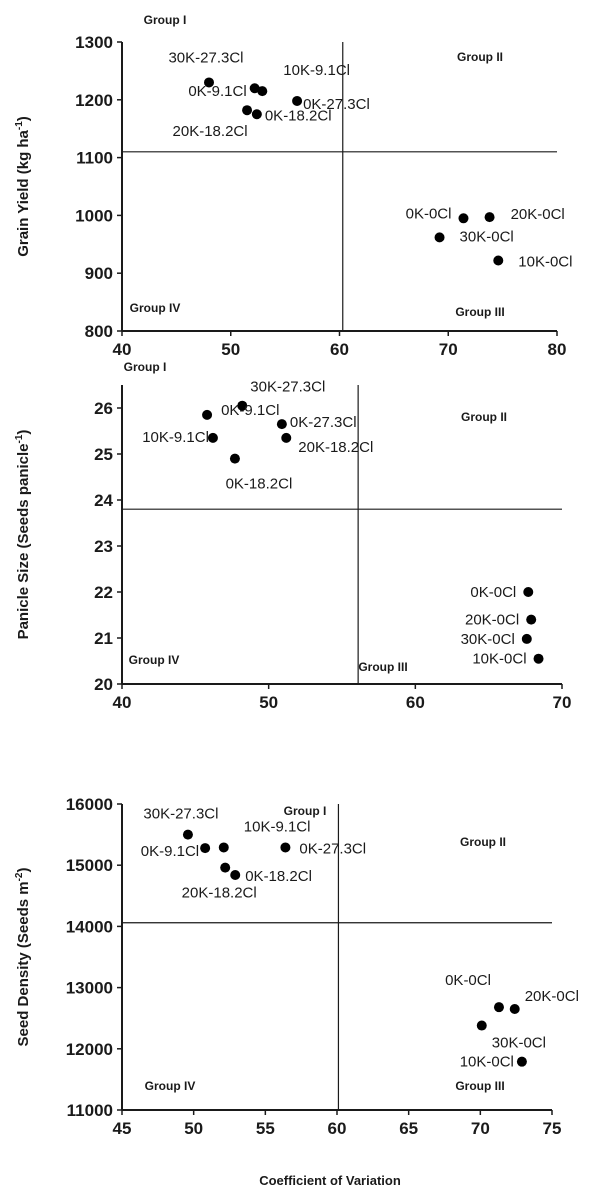 The width and height of the screenshot is (592, 1193). I want to click on y-tick-label: 14000, so click(89, 926).